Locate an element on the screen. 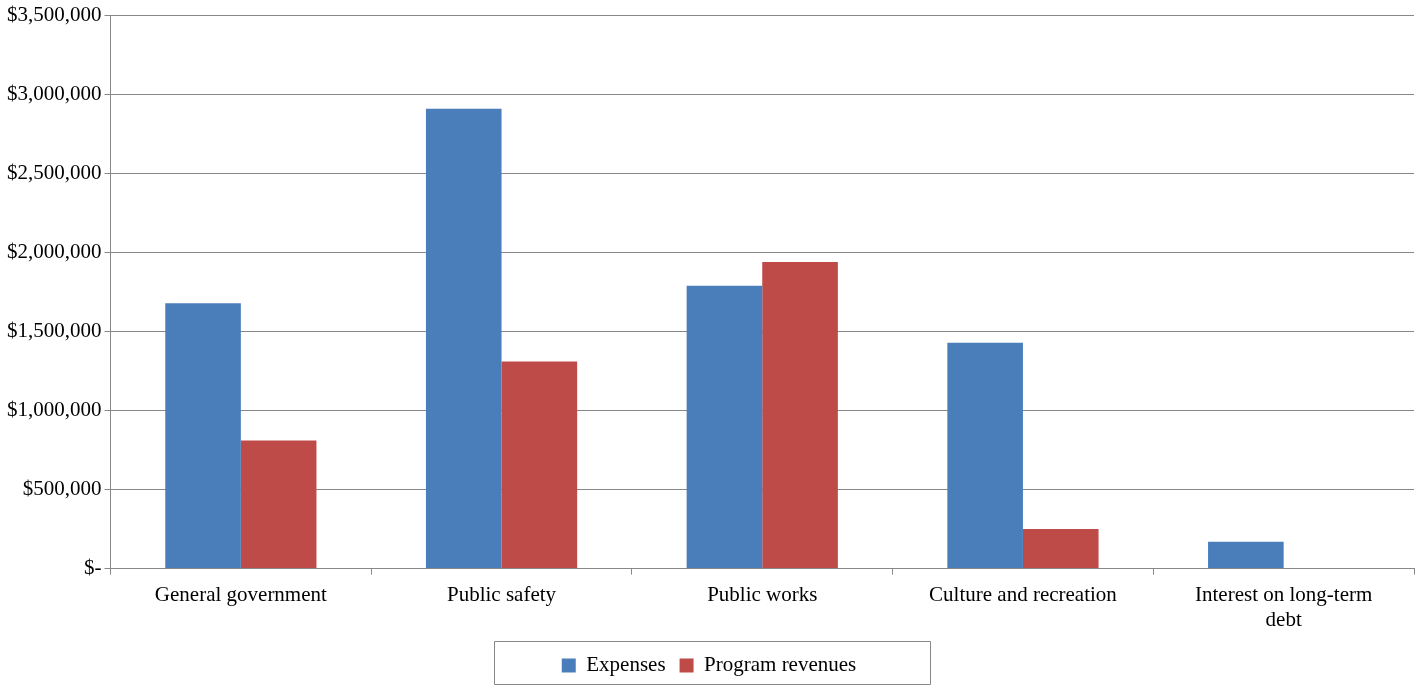 The height and width of the screenshot is (688, 1424). x-tick-label: Public works is located at coordinates (762, 593).